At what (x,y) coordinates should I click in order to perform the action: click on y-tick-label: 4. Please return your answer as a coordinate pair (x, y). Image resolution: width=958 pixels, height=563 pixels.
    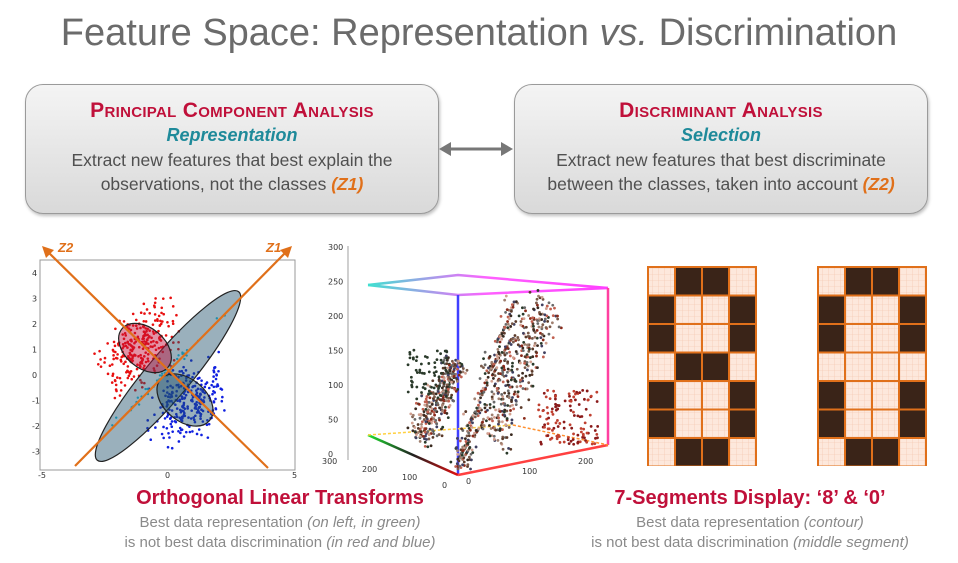
    Looking at the image, I should click on (34, 273).